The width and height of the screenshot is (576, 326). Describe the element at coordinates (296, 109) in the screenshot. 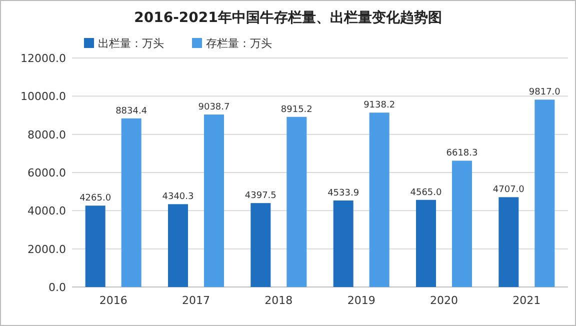

I see `data-label: 8915.2` at that location.